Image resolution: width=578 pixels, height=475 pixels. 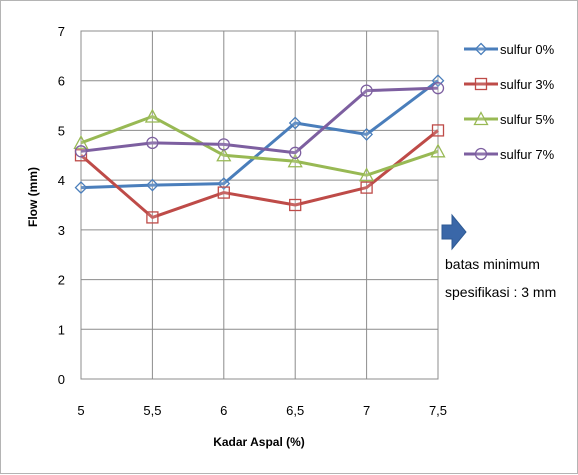 I want to click on y-tick-label: 7, so click(x=61, y=31).